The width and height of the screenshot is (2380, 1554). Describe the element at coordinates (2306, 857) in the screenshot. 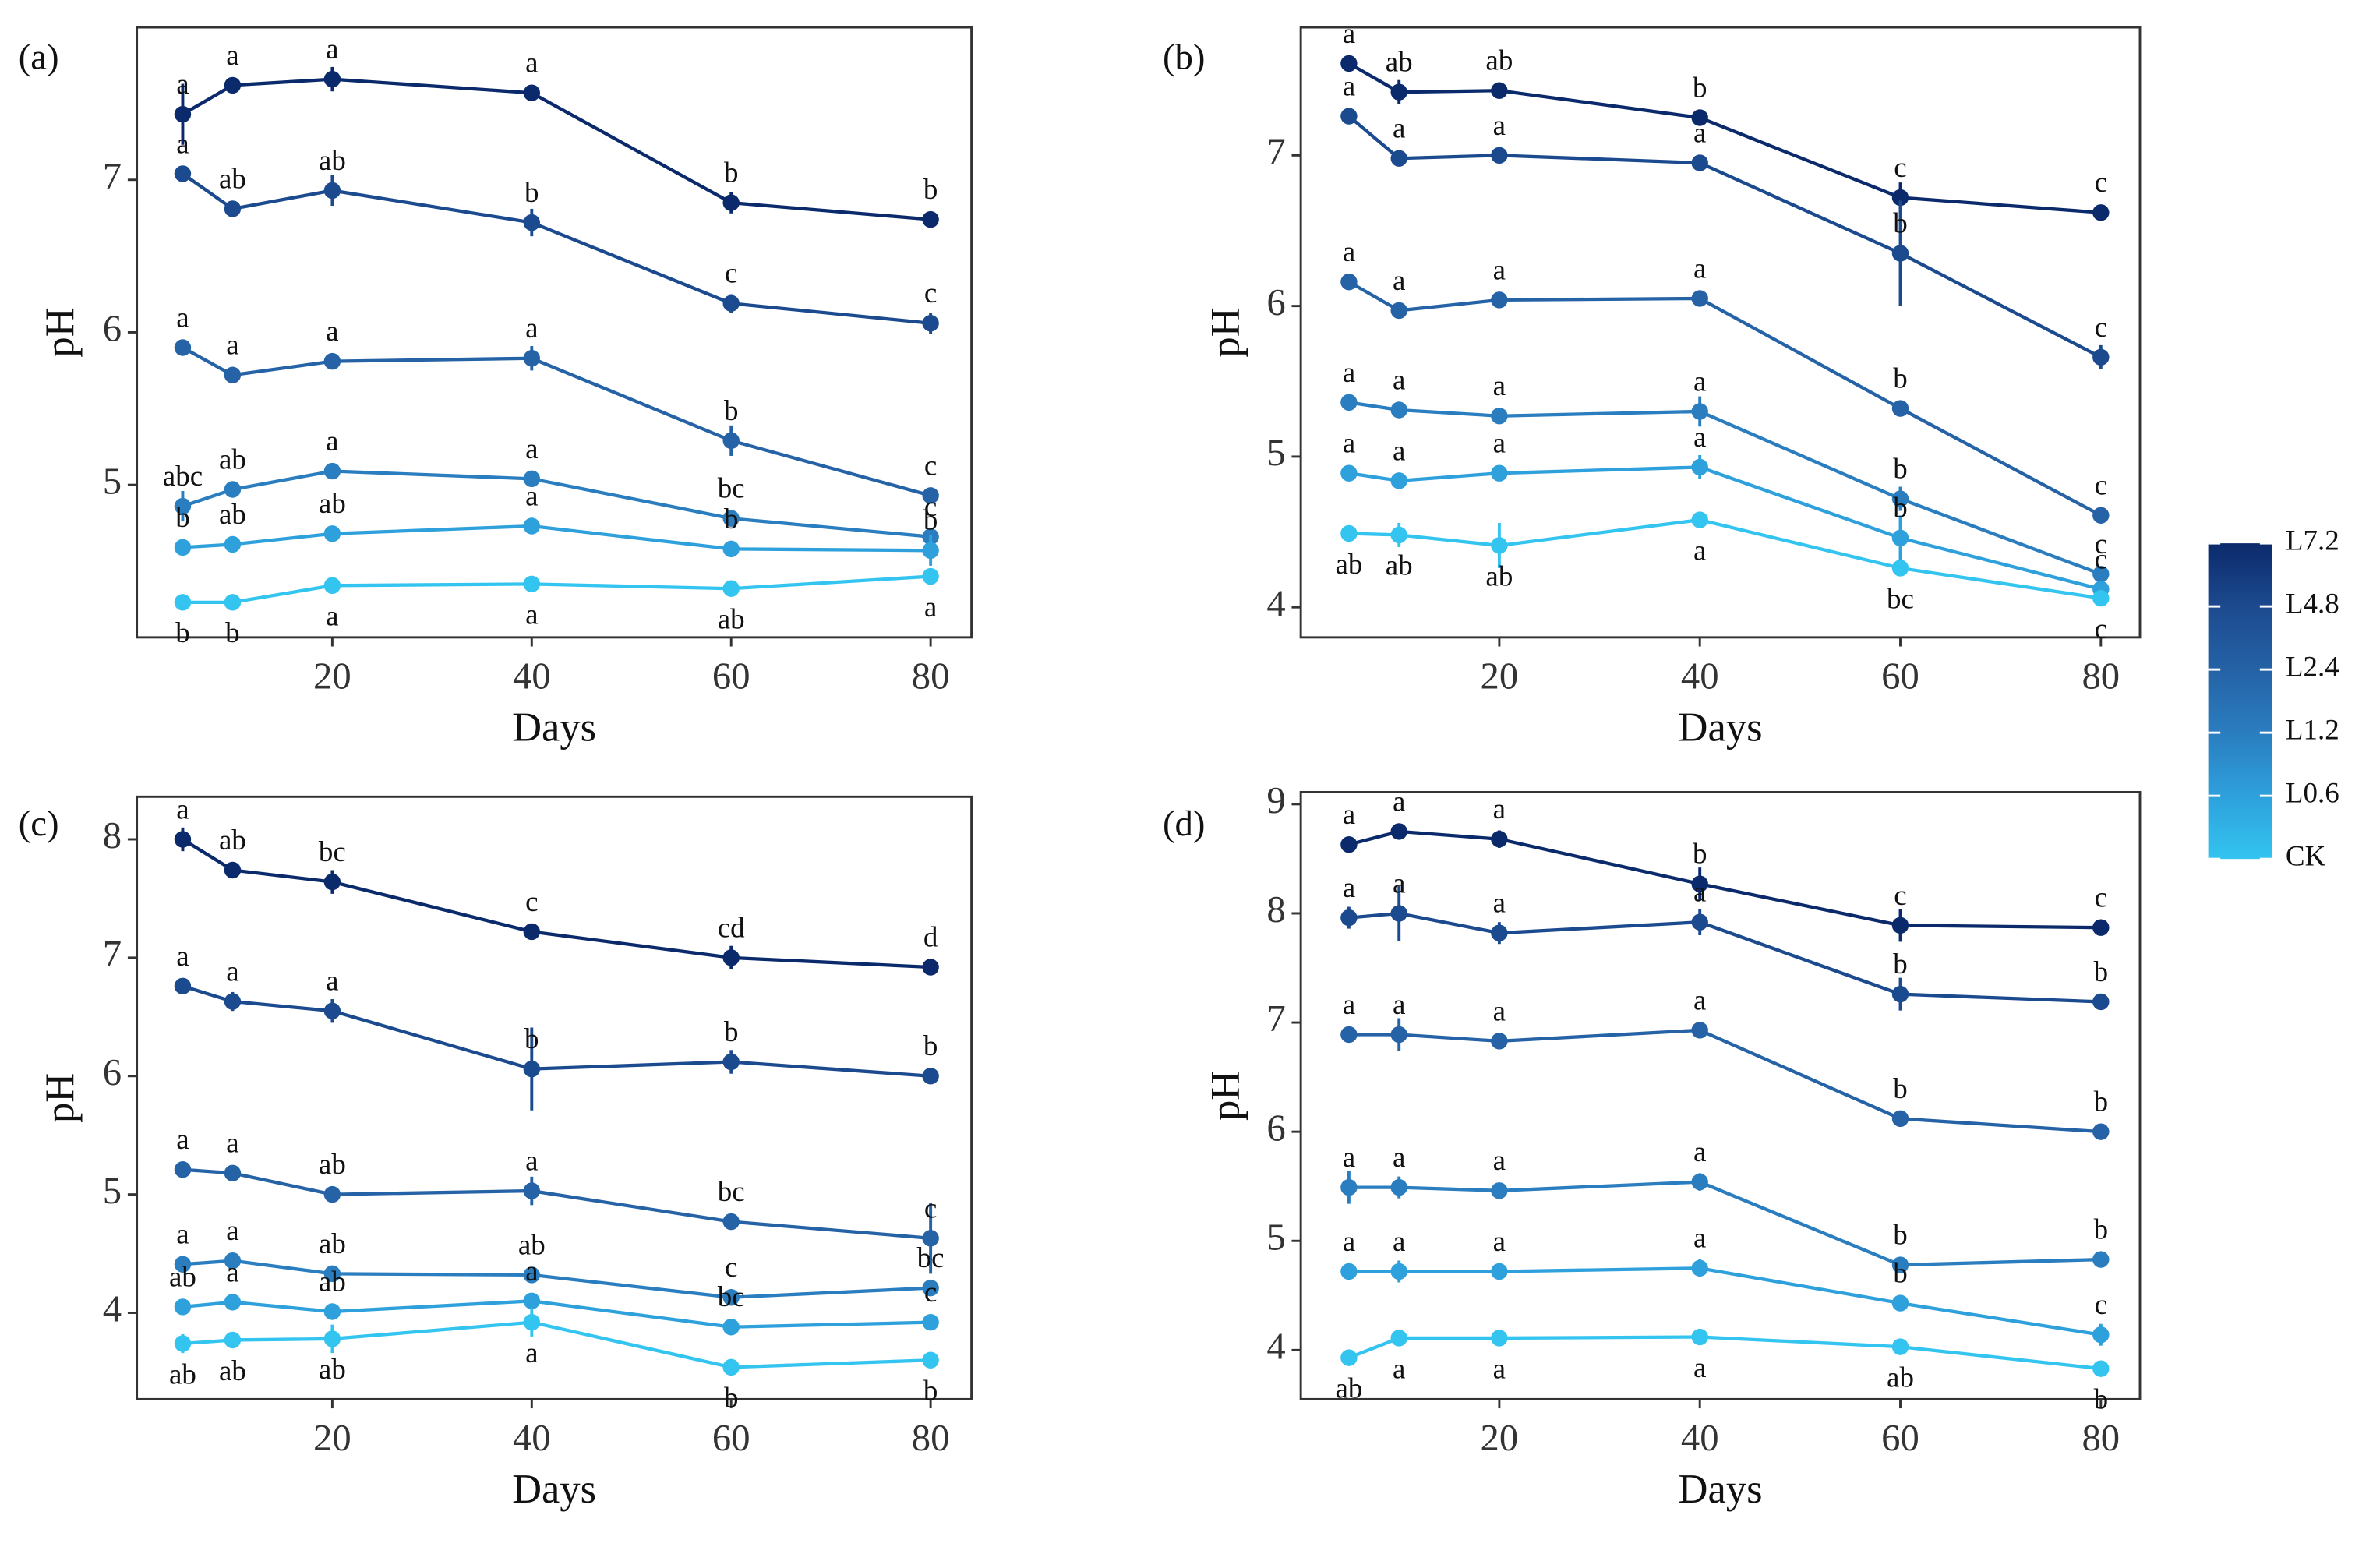

I see `legend-label: CK` at that location.